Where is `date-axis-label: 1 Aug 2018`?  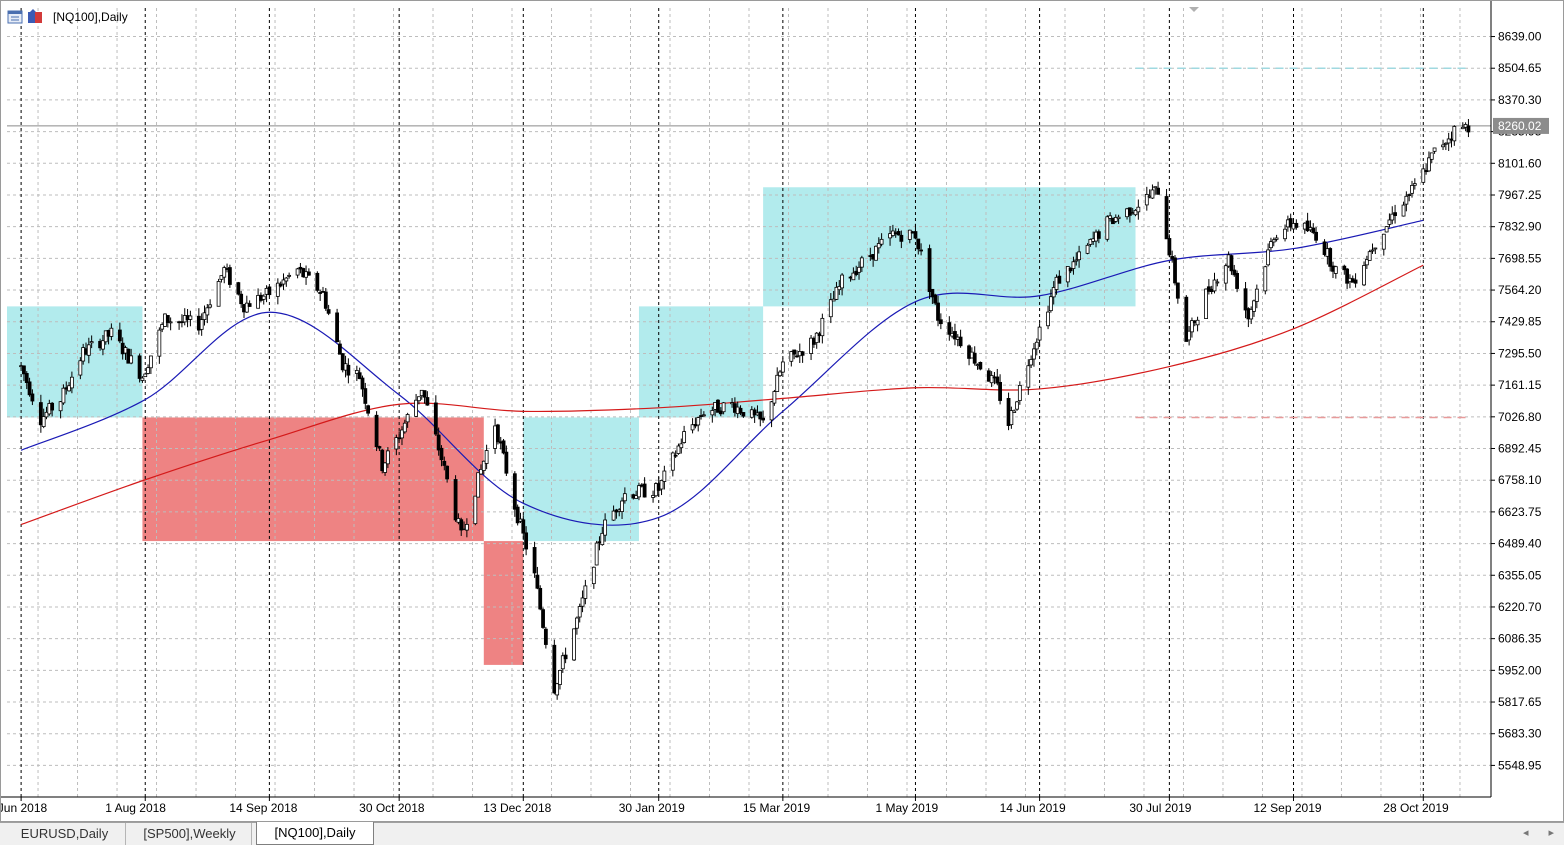
date-axis-label: 1 Aug 2018 is located at coordinates (135, 808).